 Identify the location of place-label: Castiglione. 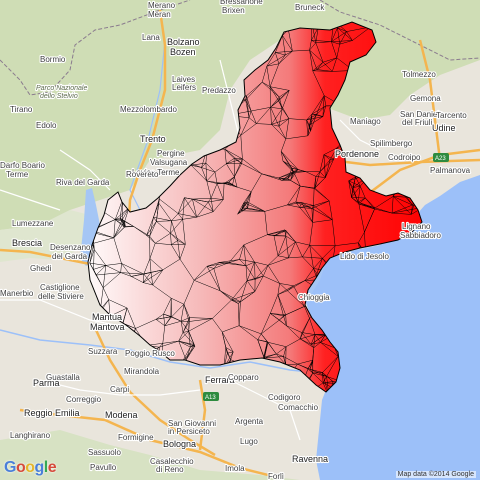
(60, 287).